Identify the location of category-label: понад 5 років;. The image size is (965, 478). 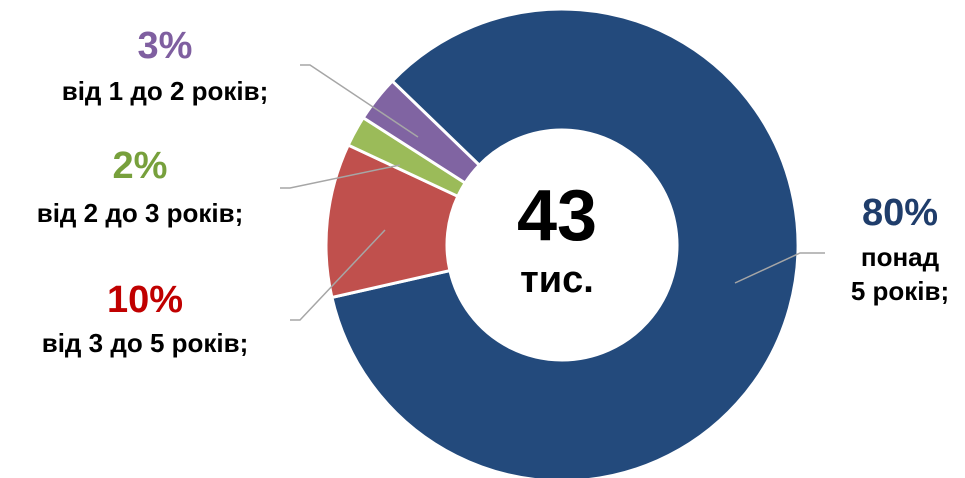
(900, 274).